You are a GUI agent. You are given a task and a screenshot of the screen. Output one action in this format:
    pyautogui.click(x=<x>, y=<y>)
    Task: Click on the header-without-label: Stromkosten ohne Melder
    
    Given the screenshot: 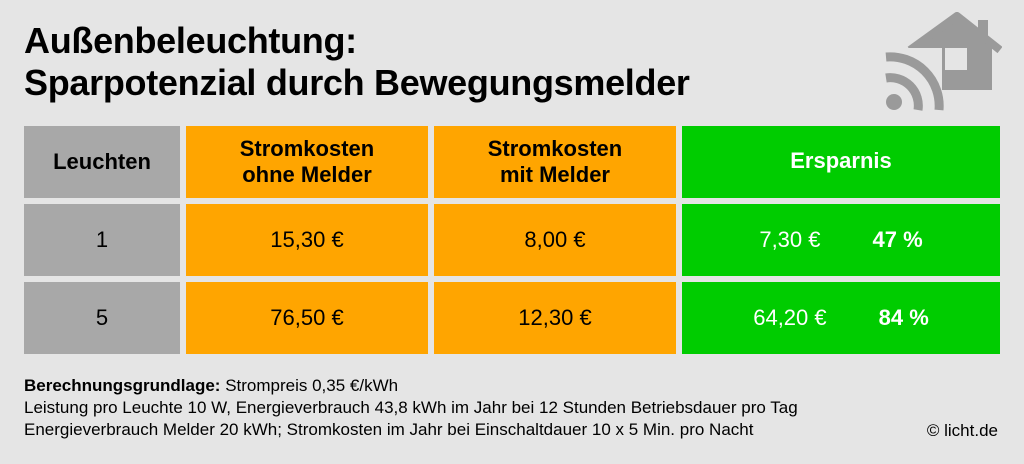 What is the action you would take?
    pyautogui.click(x=307, y=162)
    